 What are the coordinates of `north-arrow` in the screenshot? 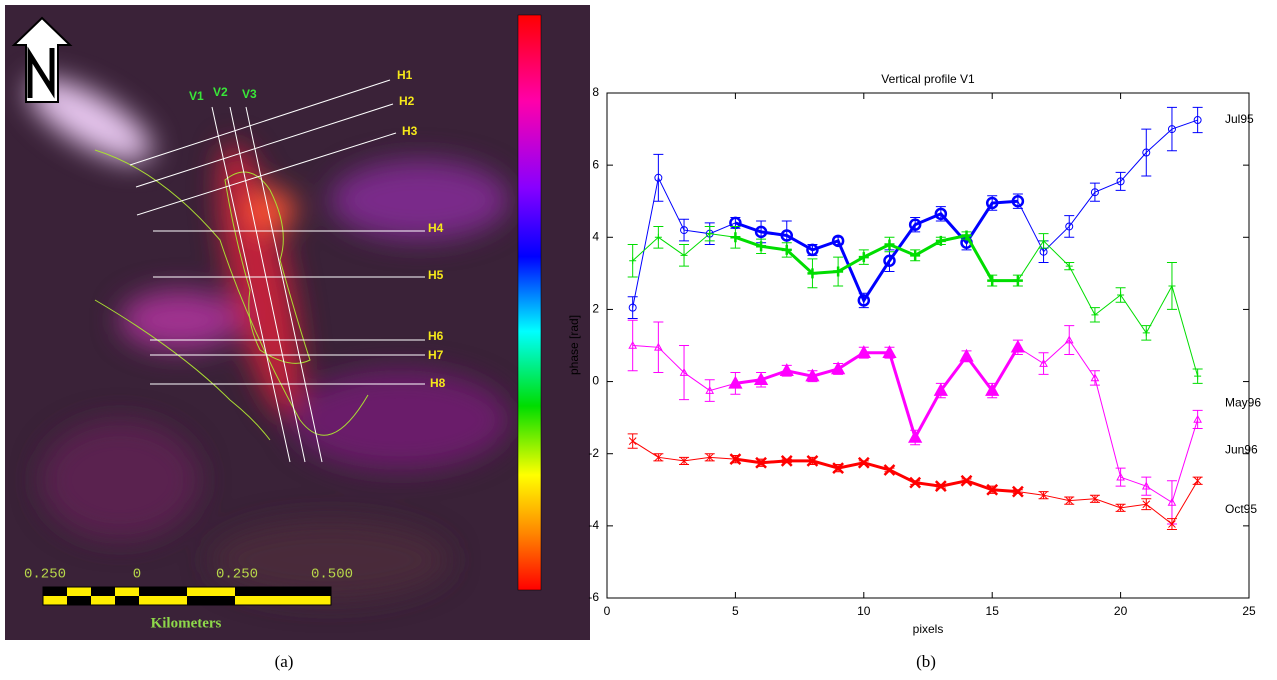 It's located at (42, 59).